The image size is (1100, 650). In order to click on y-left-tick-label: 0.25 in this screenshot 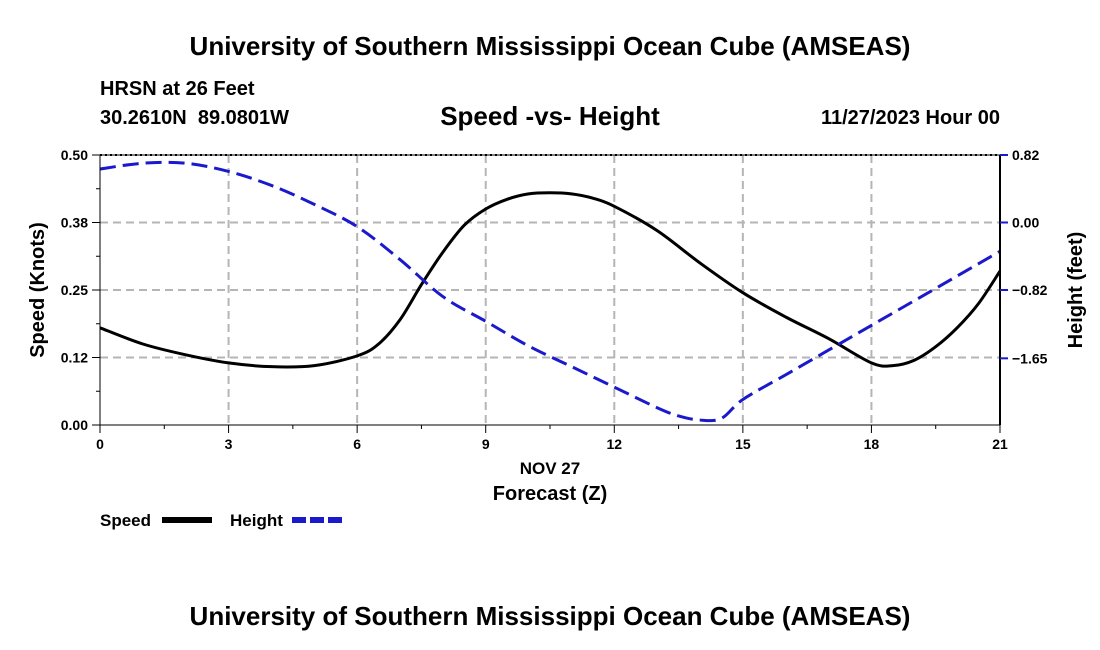, I will do `click(74, 290)`.